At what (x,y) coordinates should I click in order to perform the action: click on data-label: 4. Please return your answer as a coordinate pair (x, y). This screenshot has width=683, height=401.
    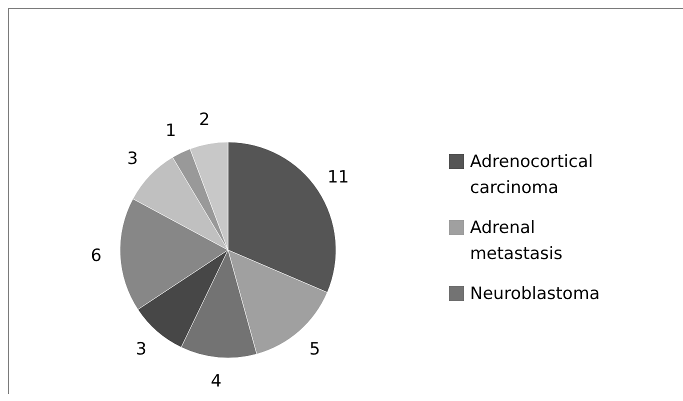
    Looking at the image, I should click on (216, 381).